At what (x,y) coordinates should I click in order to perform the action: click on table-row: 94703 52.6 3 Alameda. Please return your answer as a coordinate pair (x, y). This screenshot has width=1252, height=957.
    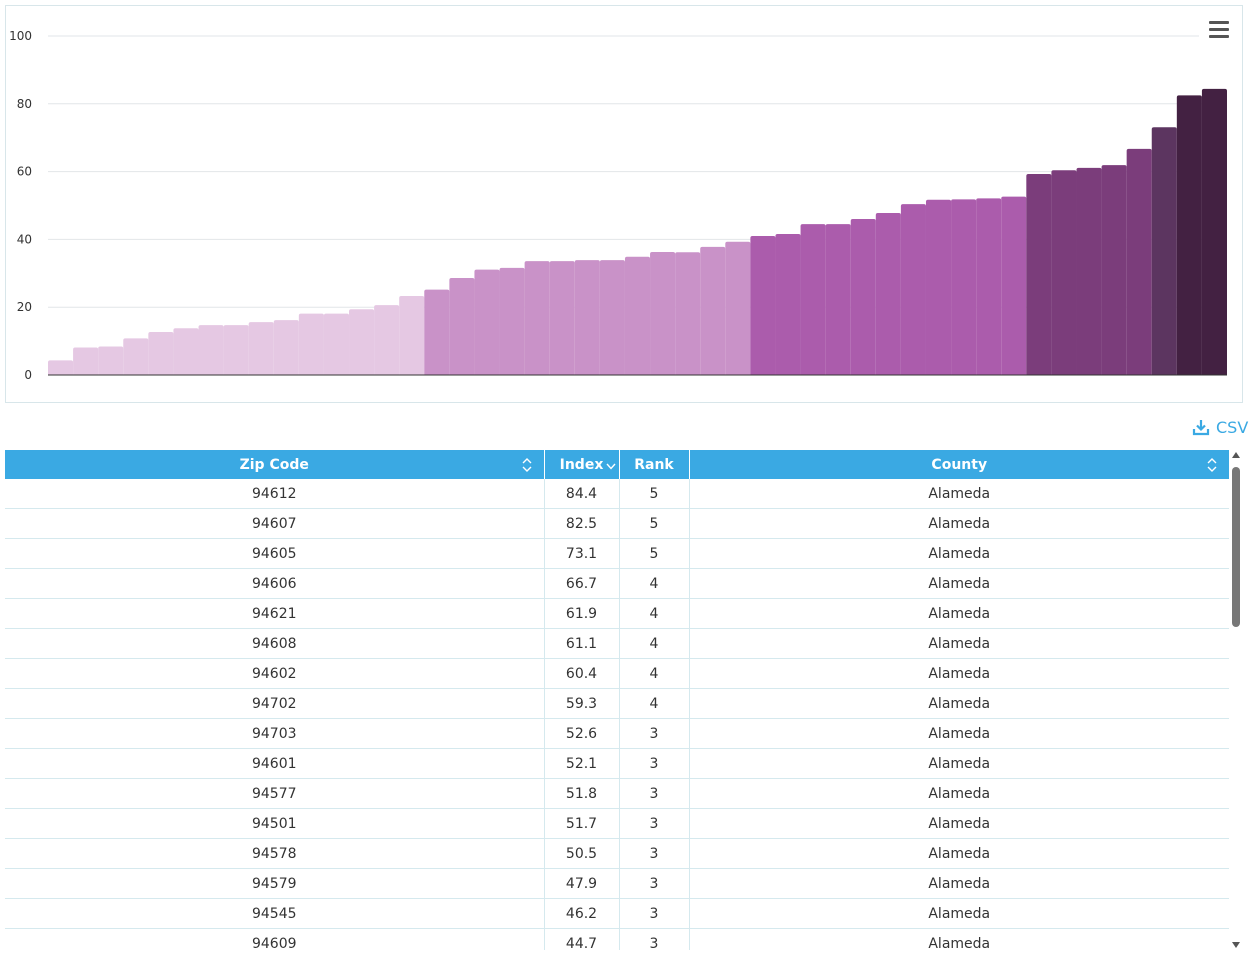
    Looking at the image, I should click on (617, 733).